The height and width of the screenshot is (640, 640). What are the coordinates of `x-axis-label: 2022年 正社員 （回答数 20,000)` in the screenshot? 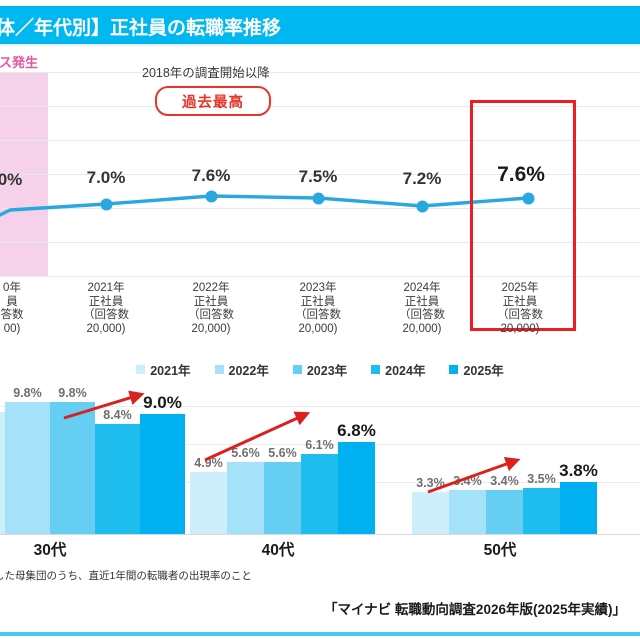 It's located at (211, 309).